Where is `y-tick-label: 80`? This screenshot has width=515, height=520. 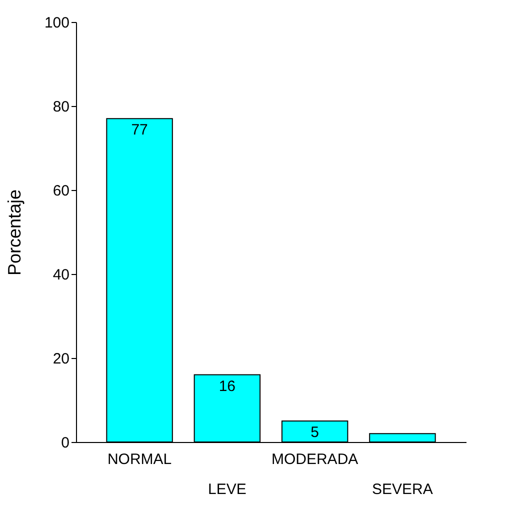 y-tick-label: 80 is located at coordinates (61, 107).